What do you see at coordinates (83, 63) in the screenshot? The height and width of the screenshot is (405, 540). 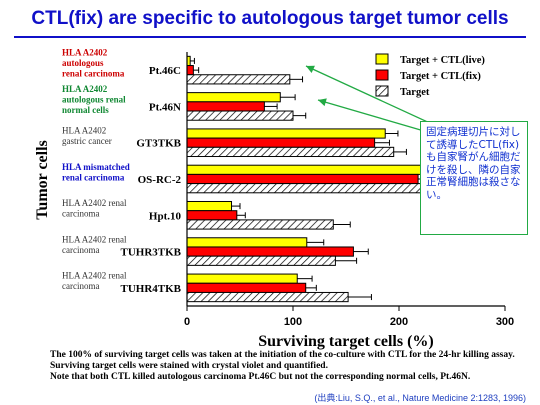 I see `category-desc-1-2: autologous` at bounding box center [83, 63].